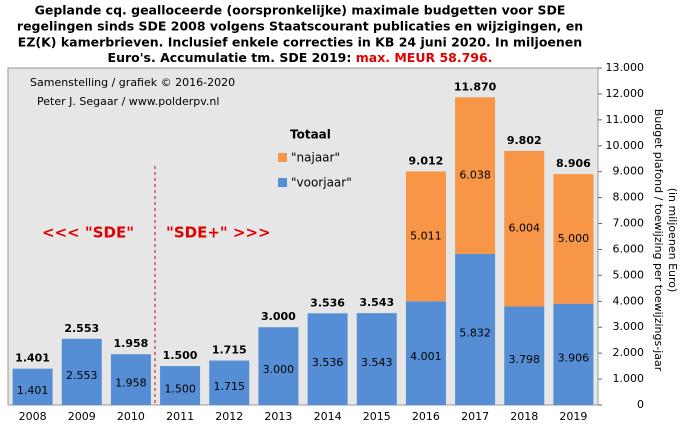 The width and height of the screenshot is (683, 426). What do you see at coordinates (629, 197) in the screenshot?
I see `y-tick-label: 8.000` at bounding box center [629, 197].